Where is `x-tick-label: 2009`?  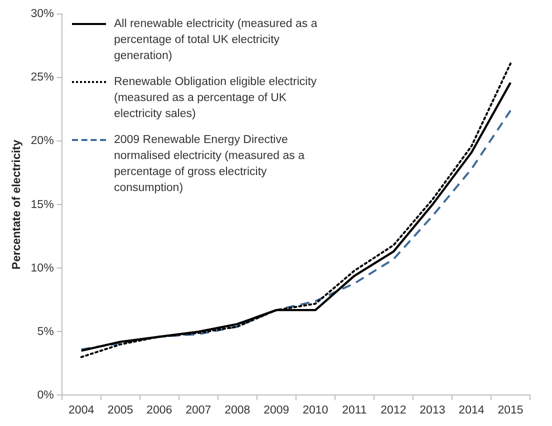
x-tick-label: 2009 is located at coordinates (277, 410).